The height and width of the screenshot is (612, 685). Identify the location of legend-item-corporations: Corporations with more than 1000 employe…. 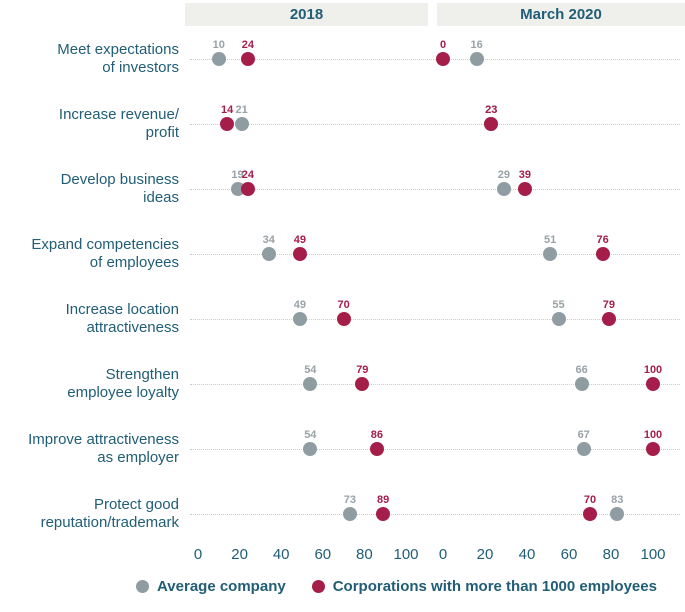
(484, 586).